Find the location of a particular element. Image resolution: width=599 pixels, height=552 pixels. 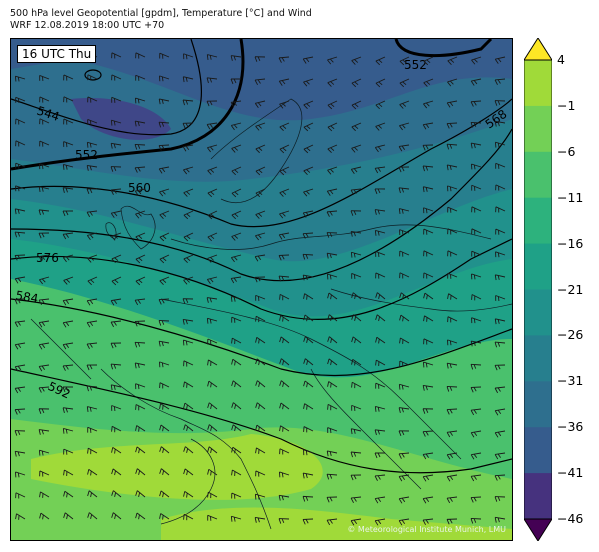

colorbar-tick-label: −21 is located at coordinates (570, 289).